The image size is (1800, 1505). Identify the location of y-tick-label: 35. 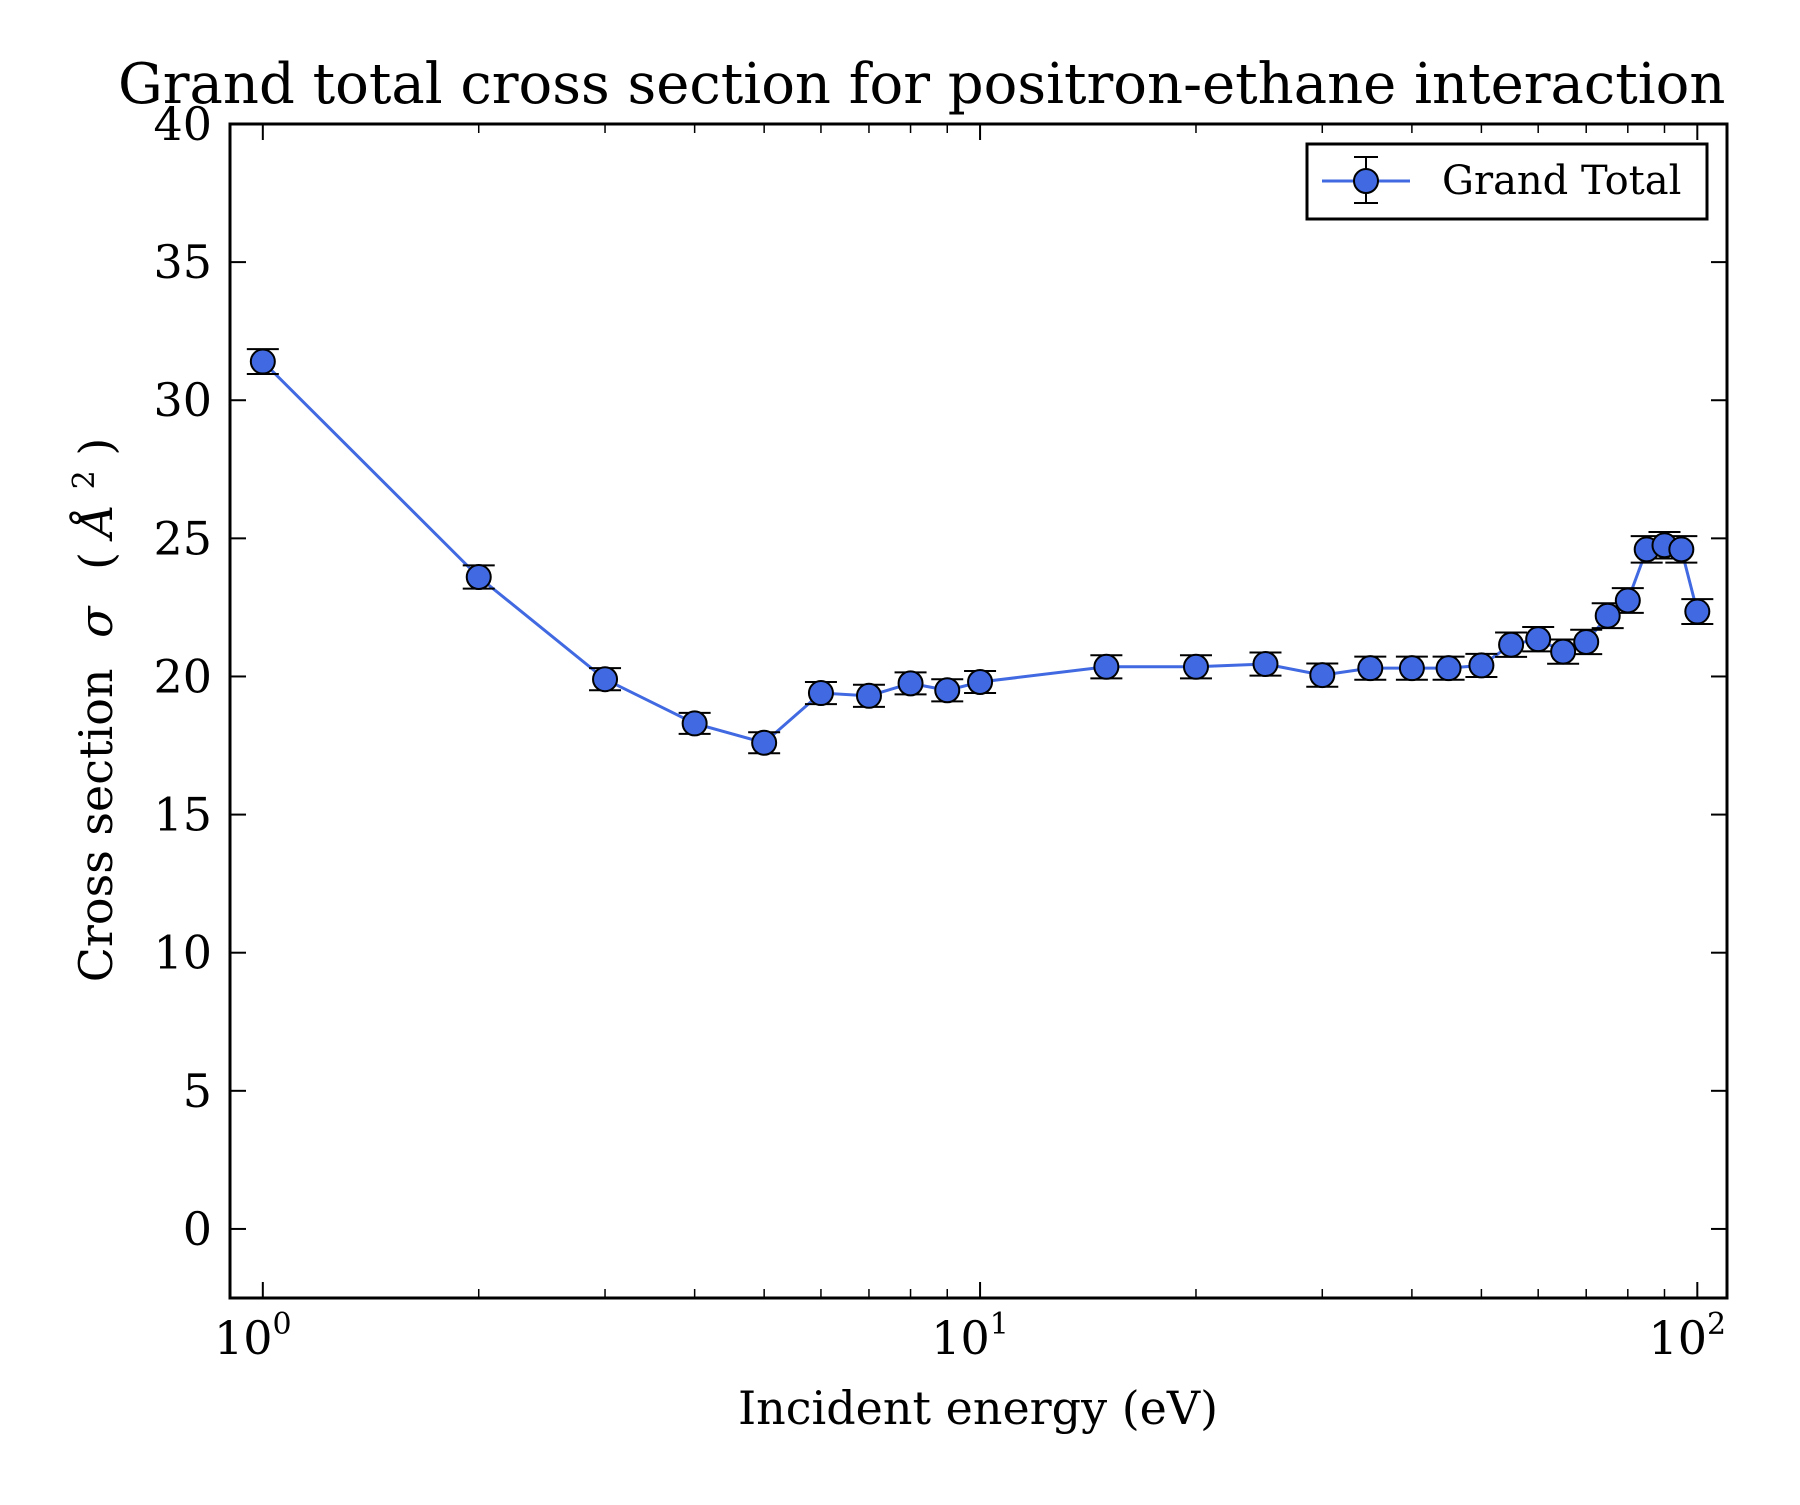
(182, 262).